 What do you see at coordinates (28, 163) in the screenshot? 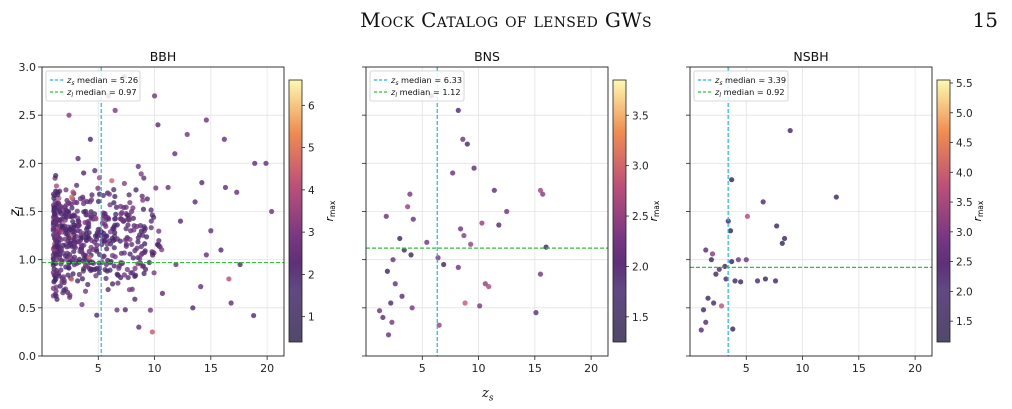
I see `y-tick-label: 2.0` at bounding box center [28, 163].